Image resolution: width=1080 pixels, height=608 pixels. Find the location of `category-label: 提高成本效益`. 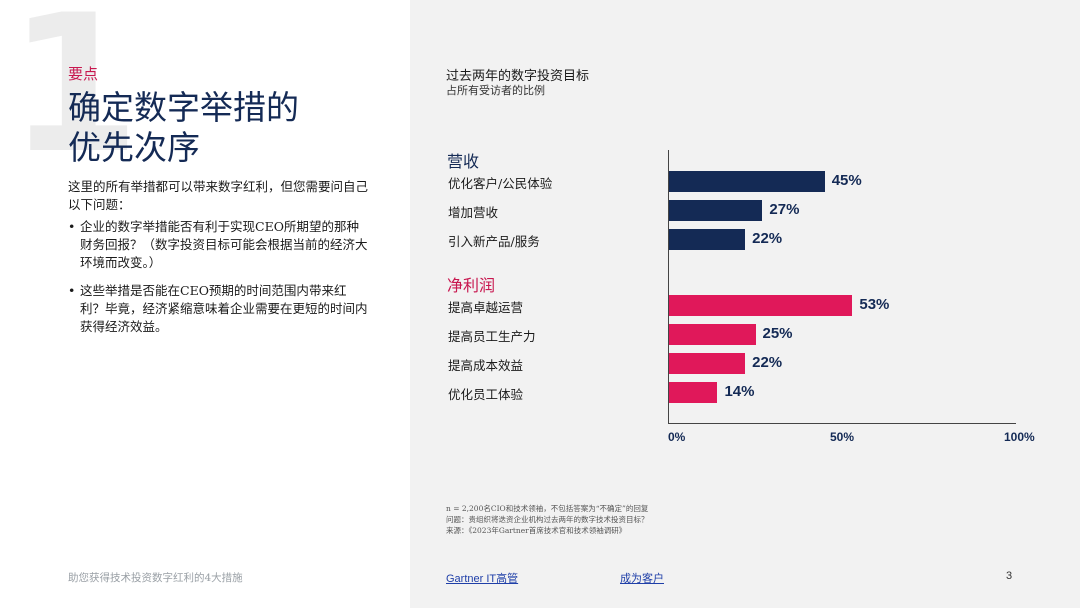

category-label: 提高成本效益 is located at coordinates (486, 365).